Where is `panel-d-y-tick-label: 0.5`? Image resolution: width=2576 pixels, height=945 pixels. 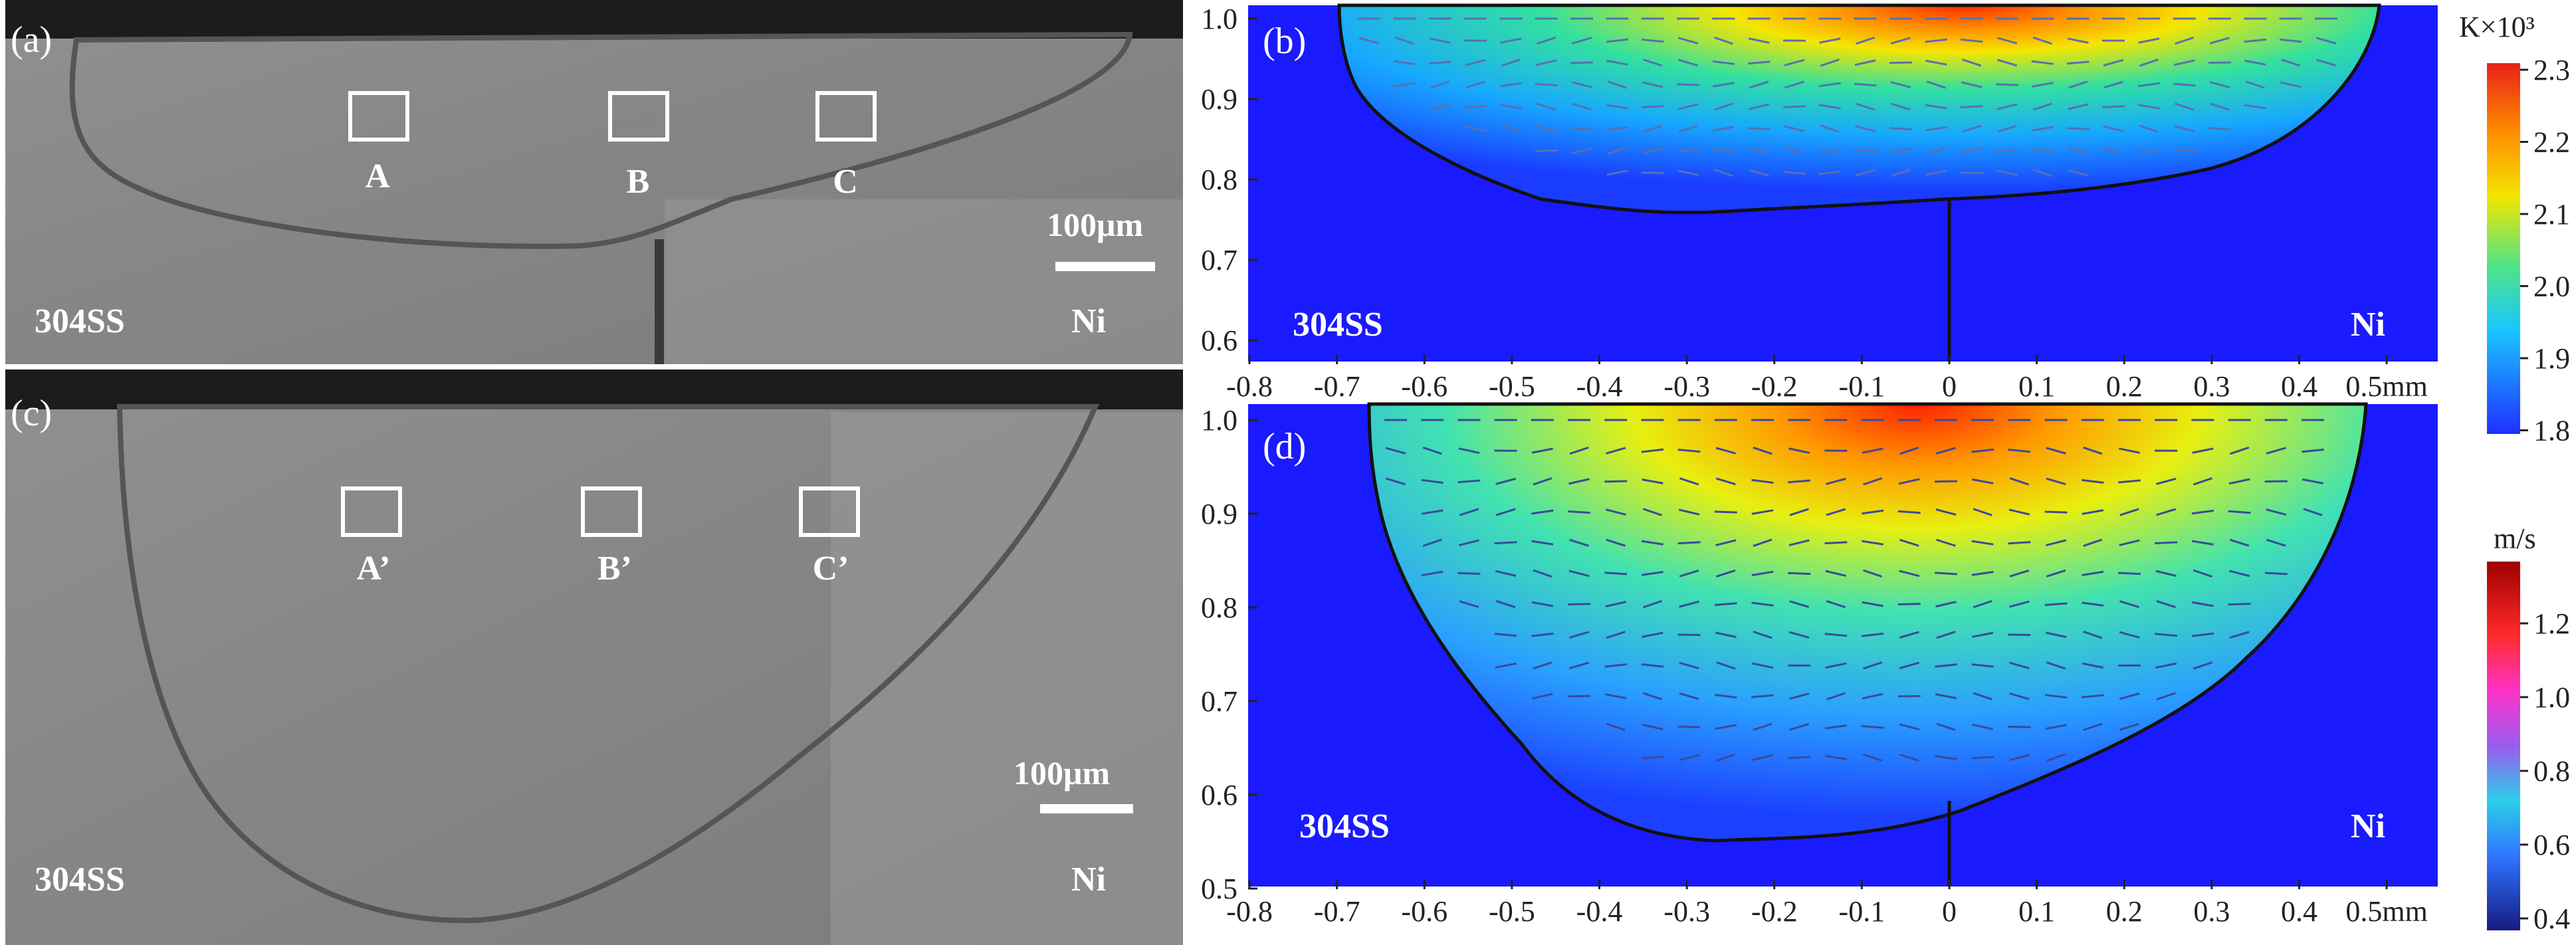 panel-d-y-tick-label: 0.5 is located at coordinates (1219, 889).